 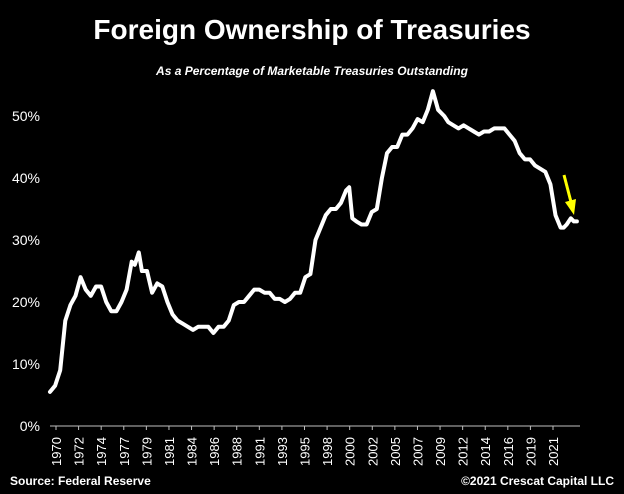 I want to click on y-tick-label: 10%, so click(x=26, y=364).